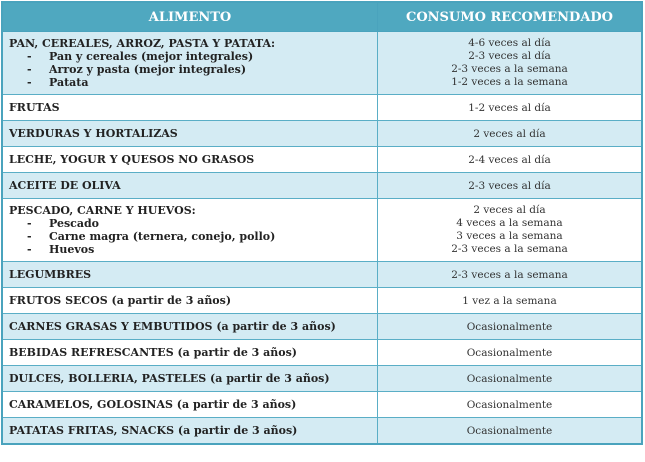 The image size is (645, 462). I want to click on consumption-value: 1-2 veces a la semana, so click(509, 82).